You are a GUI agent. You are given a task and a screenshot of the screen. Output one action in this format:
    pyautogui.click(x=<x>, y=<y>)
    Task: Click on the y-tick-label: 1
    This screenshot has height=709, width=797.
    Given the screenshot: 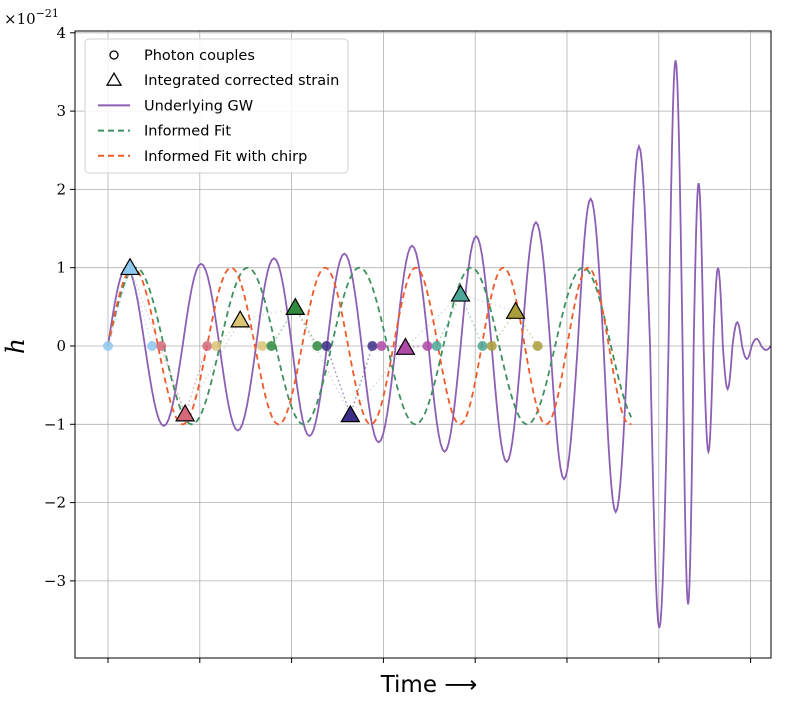 What is the action you would take?
    pyautogui.click(x=61, y=268)
    